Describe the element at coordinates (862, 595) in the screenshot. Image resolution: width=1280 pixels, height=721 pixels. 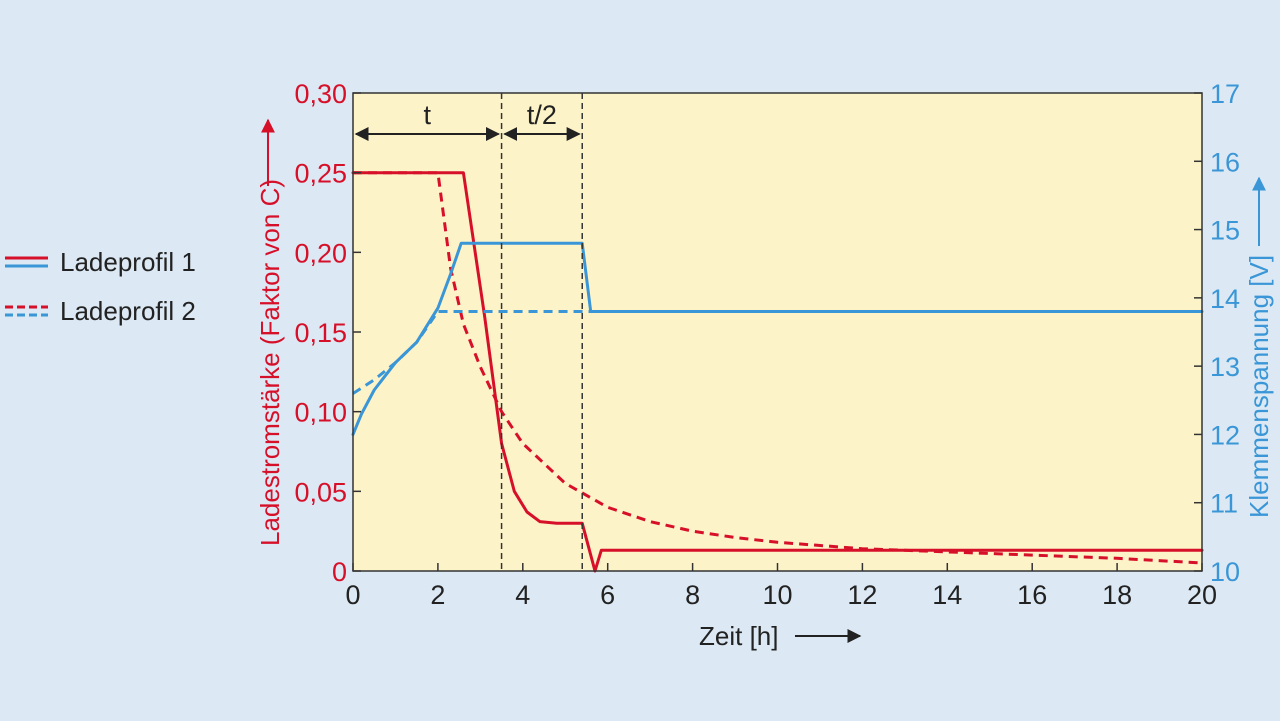
I see `x-tick-label: 12` at that location.